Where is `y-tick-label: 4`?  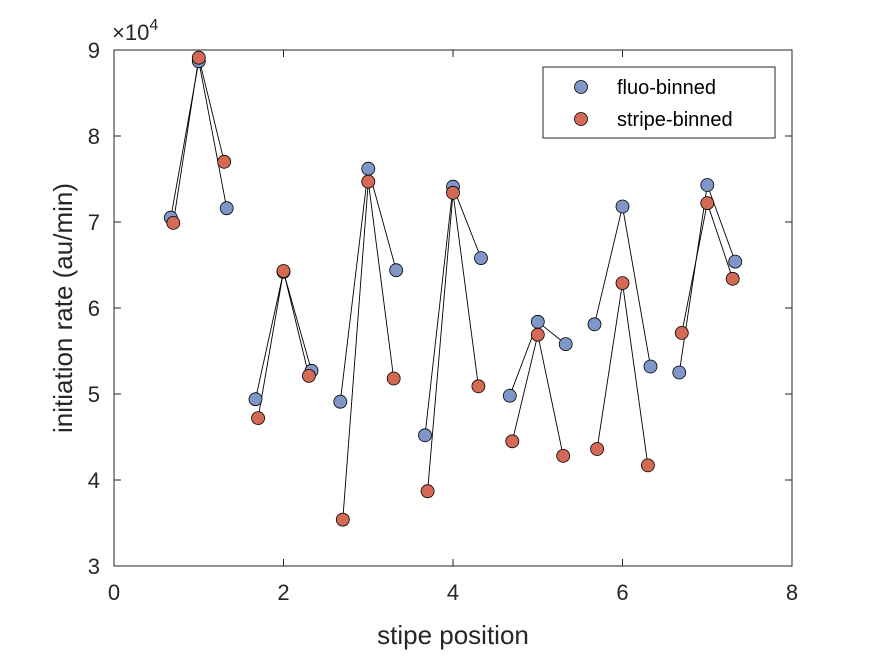 y-tick-label: 4 is located at coordinates (94, 480).